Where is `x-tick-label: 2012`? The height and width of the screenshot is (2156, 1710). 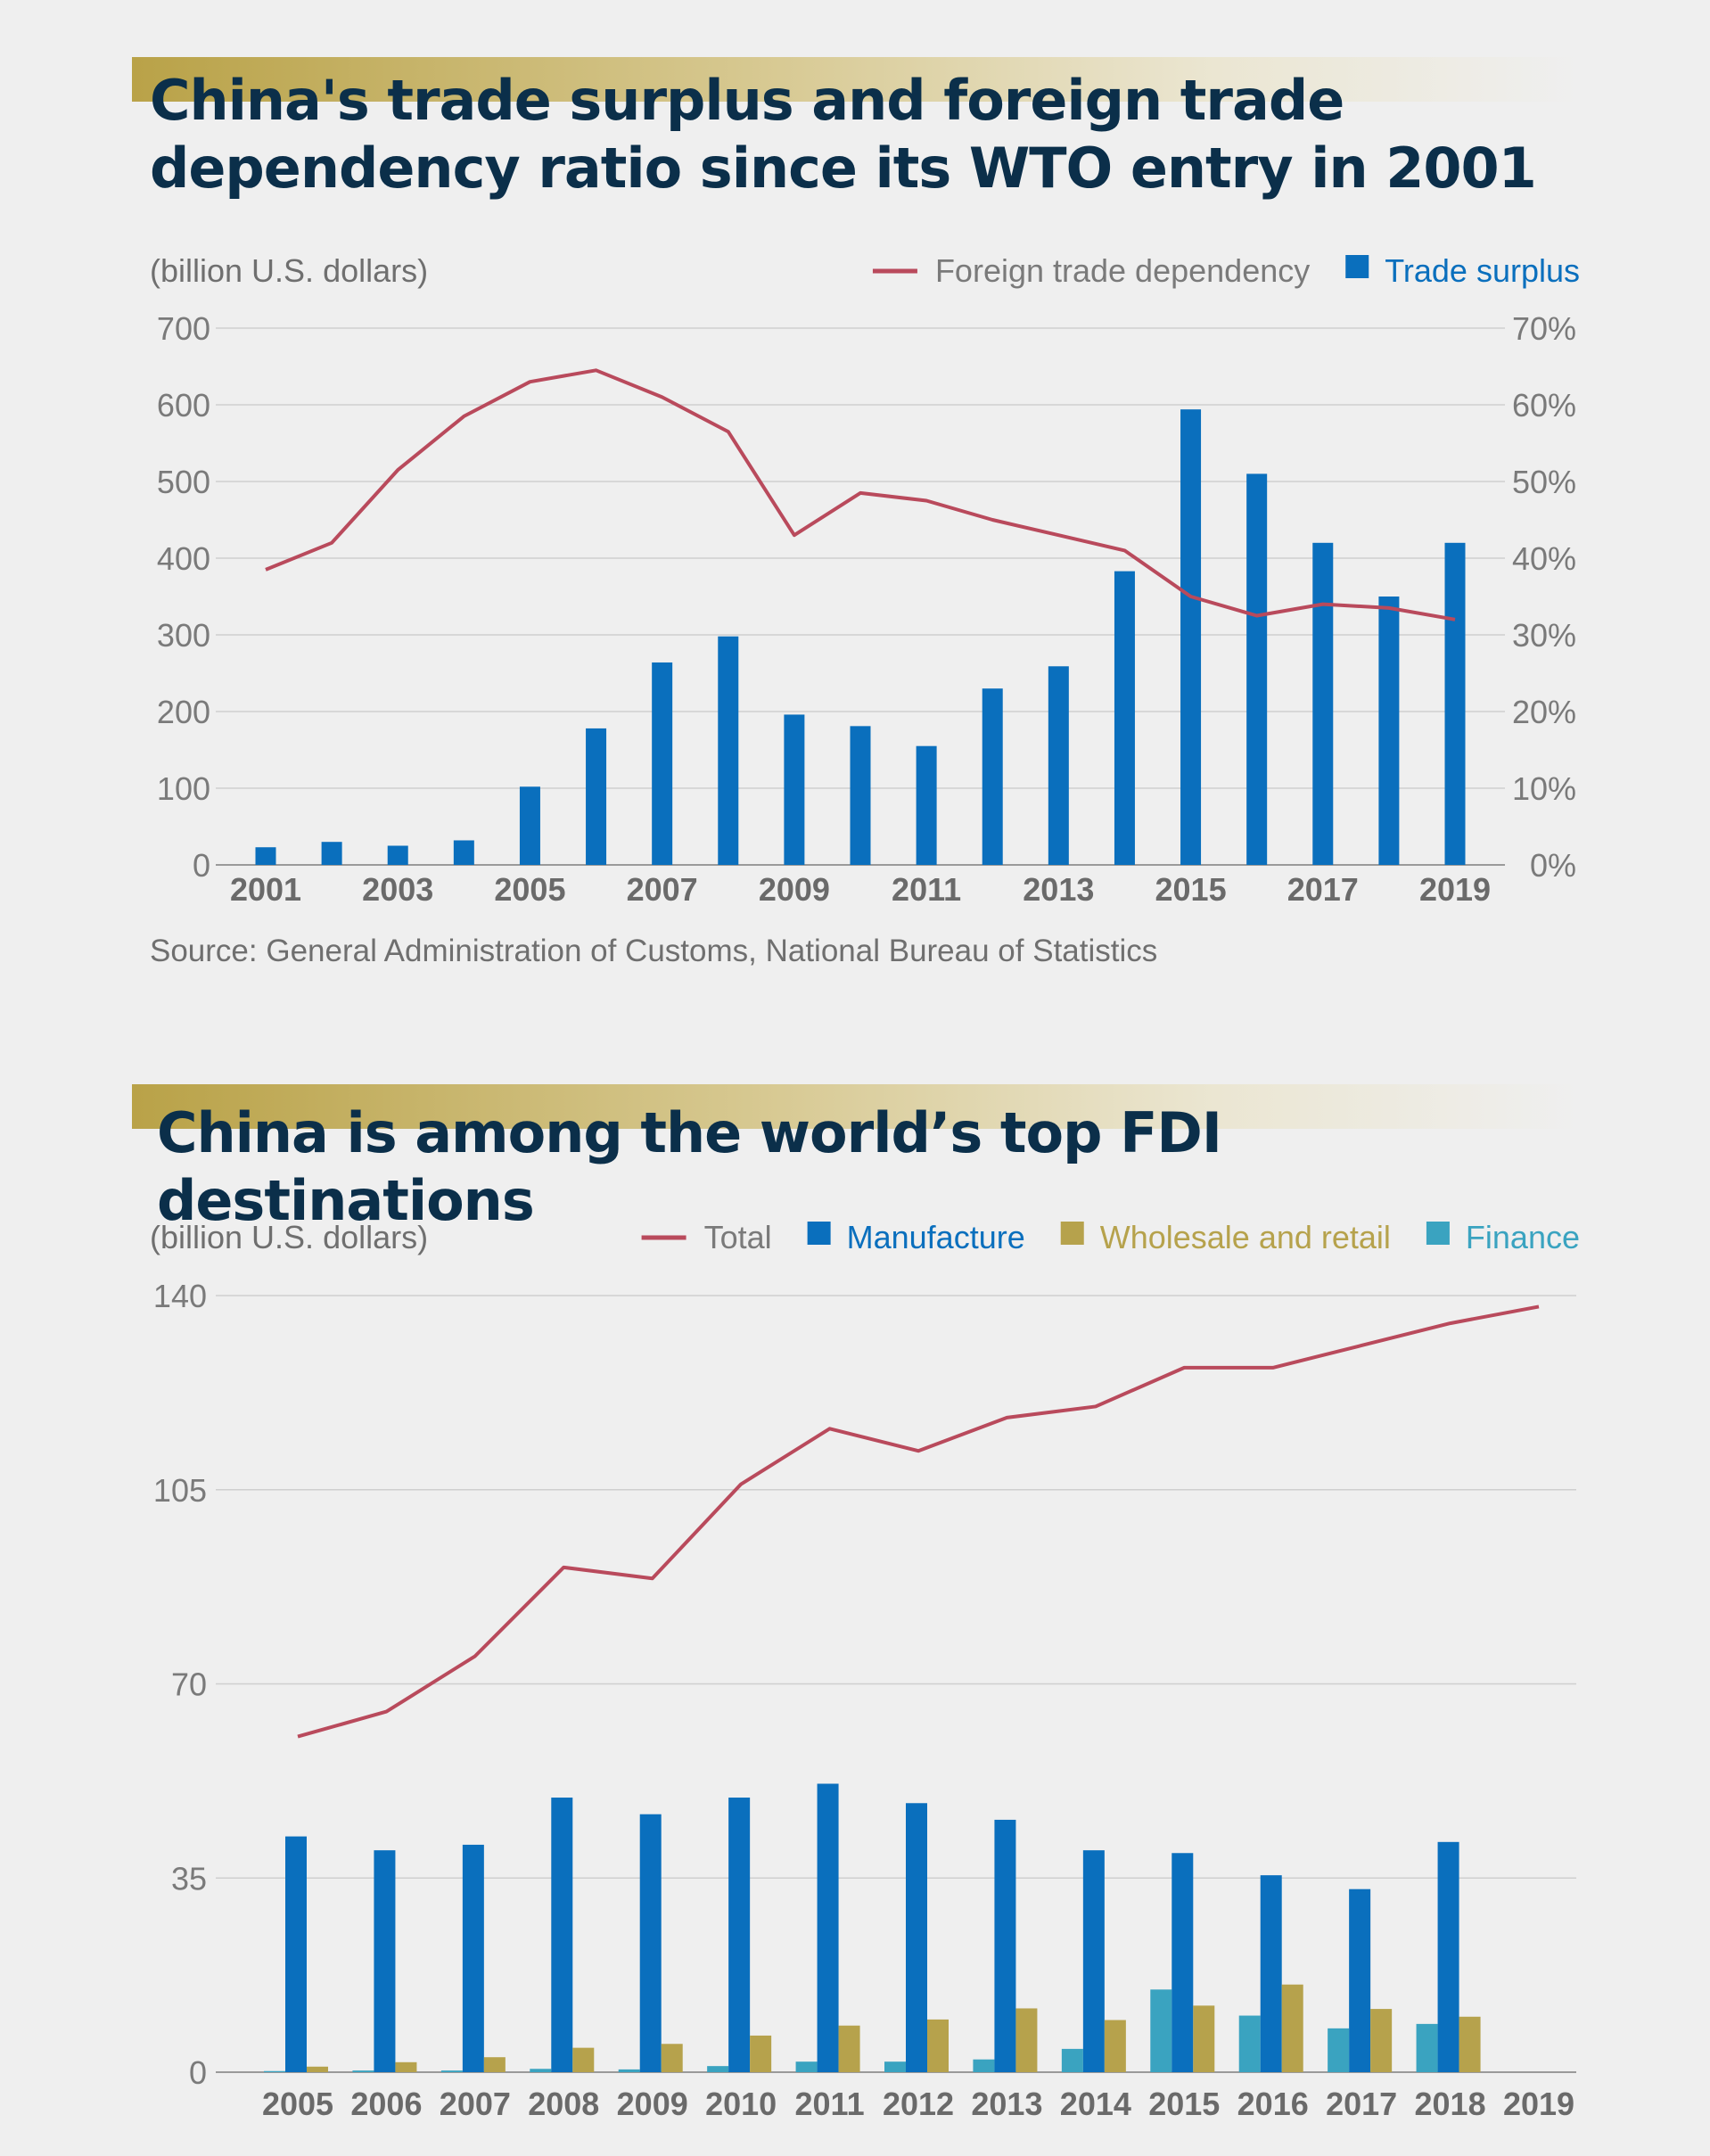
x-tick-label: 2012 is located at coordinates (919, 2104).